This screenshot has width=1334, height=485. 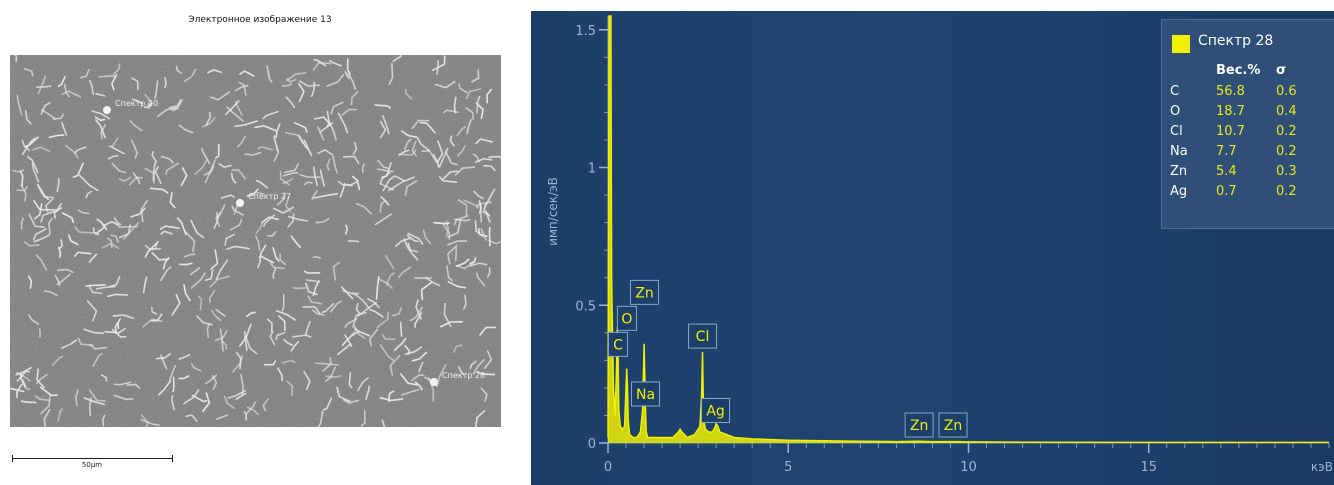 What do you see at coordinates (618, 345) in the screenshot?
I see `peak-label-text: C` at bounding box center [618, 345].